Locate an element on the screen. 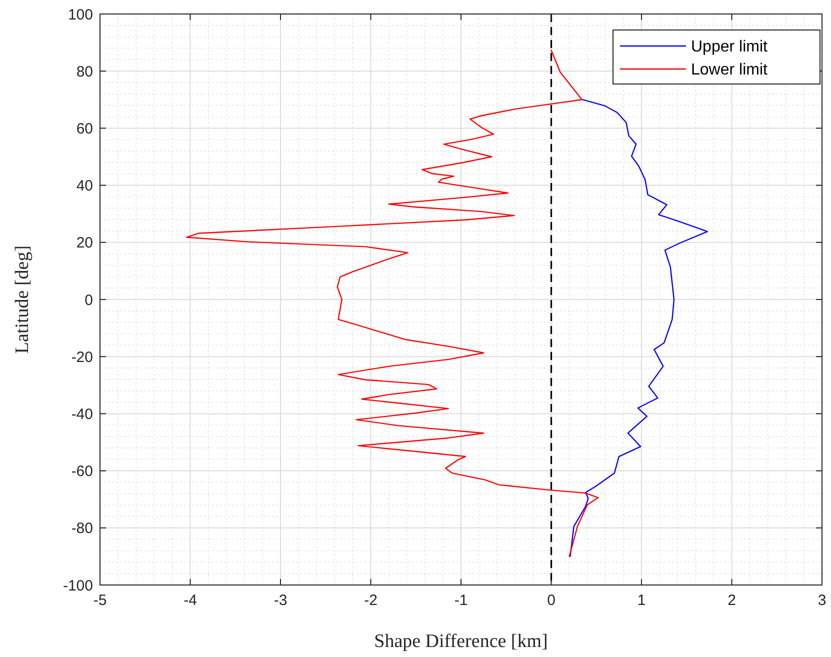  x-tick-label: -5 is located at coordinates (100, 600).